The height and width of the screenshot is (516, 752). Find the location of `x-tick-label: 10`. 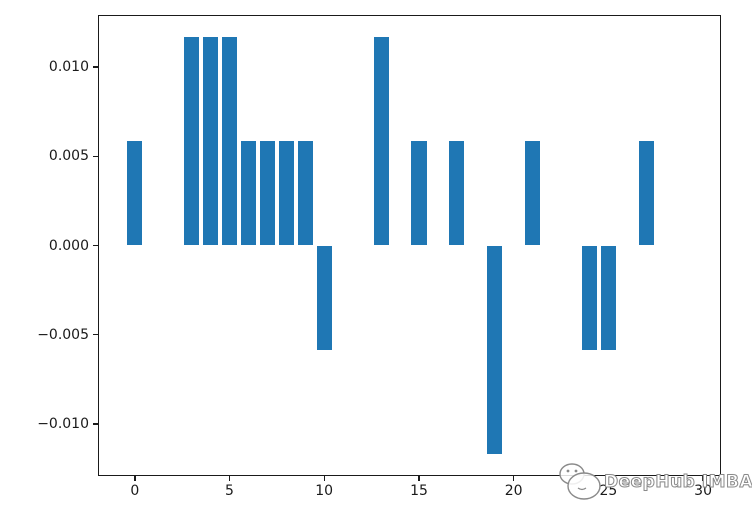

x-tick-label: 10 is located at coordinates (324, 491).